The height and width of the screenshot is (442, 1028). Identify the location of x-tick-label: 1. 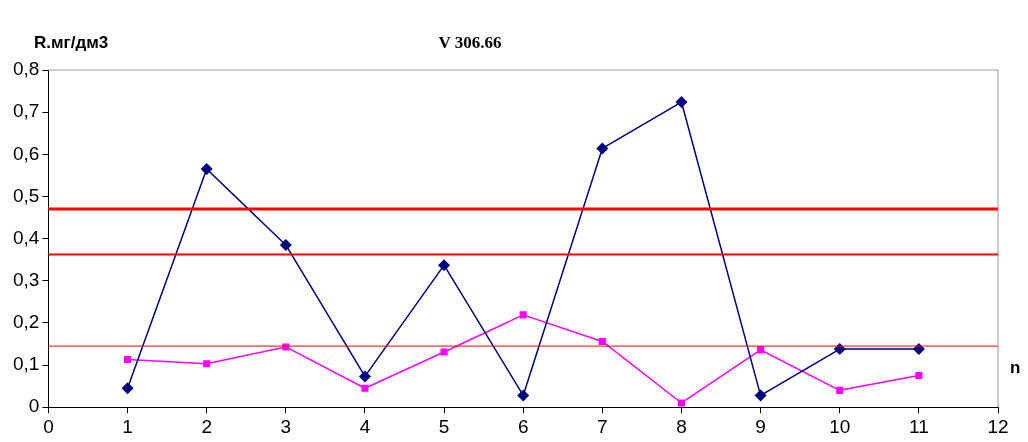
(127, 426).